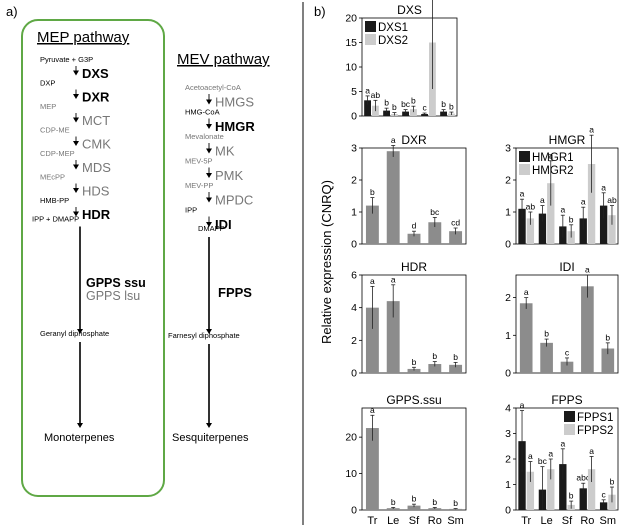  I want to click on bar-gpps-ssu-ro, so click(435, 509).